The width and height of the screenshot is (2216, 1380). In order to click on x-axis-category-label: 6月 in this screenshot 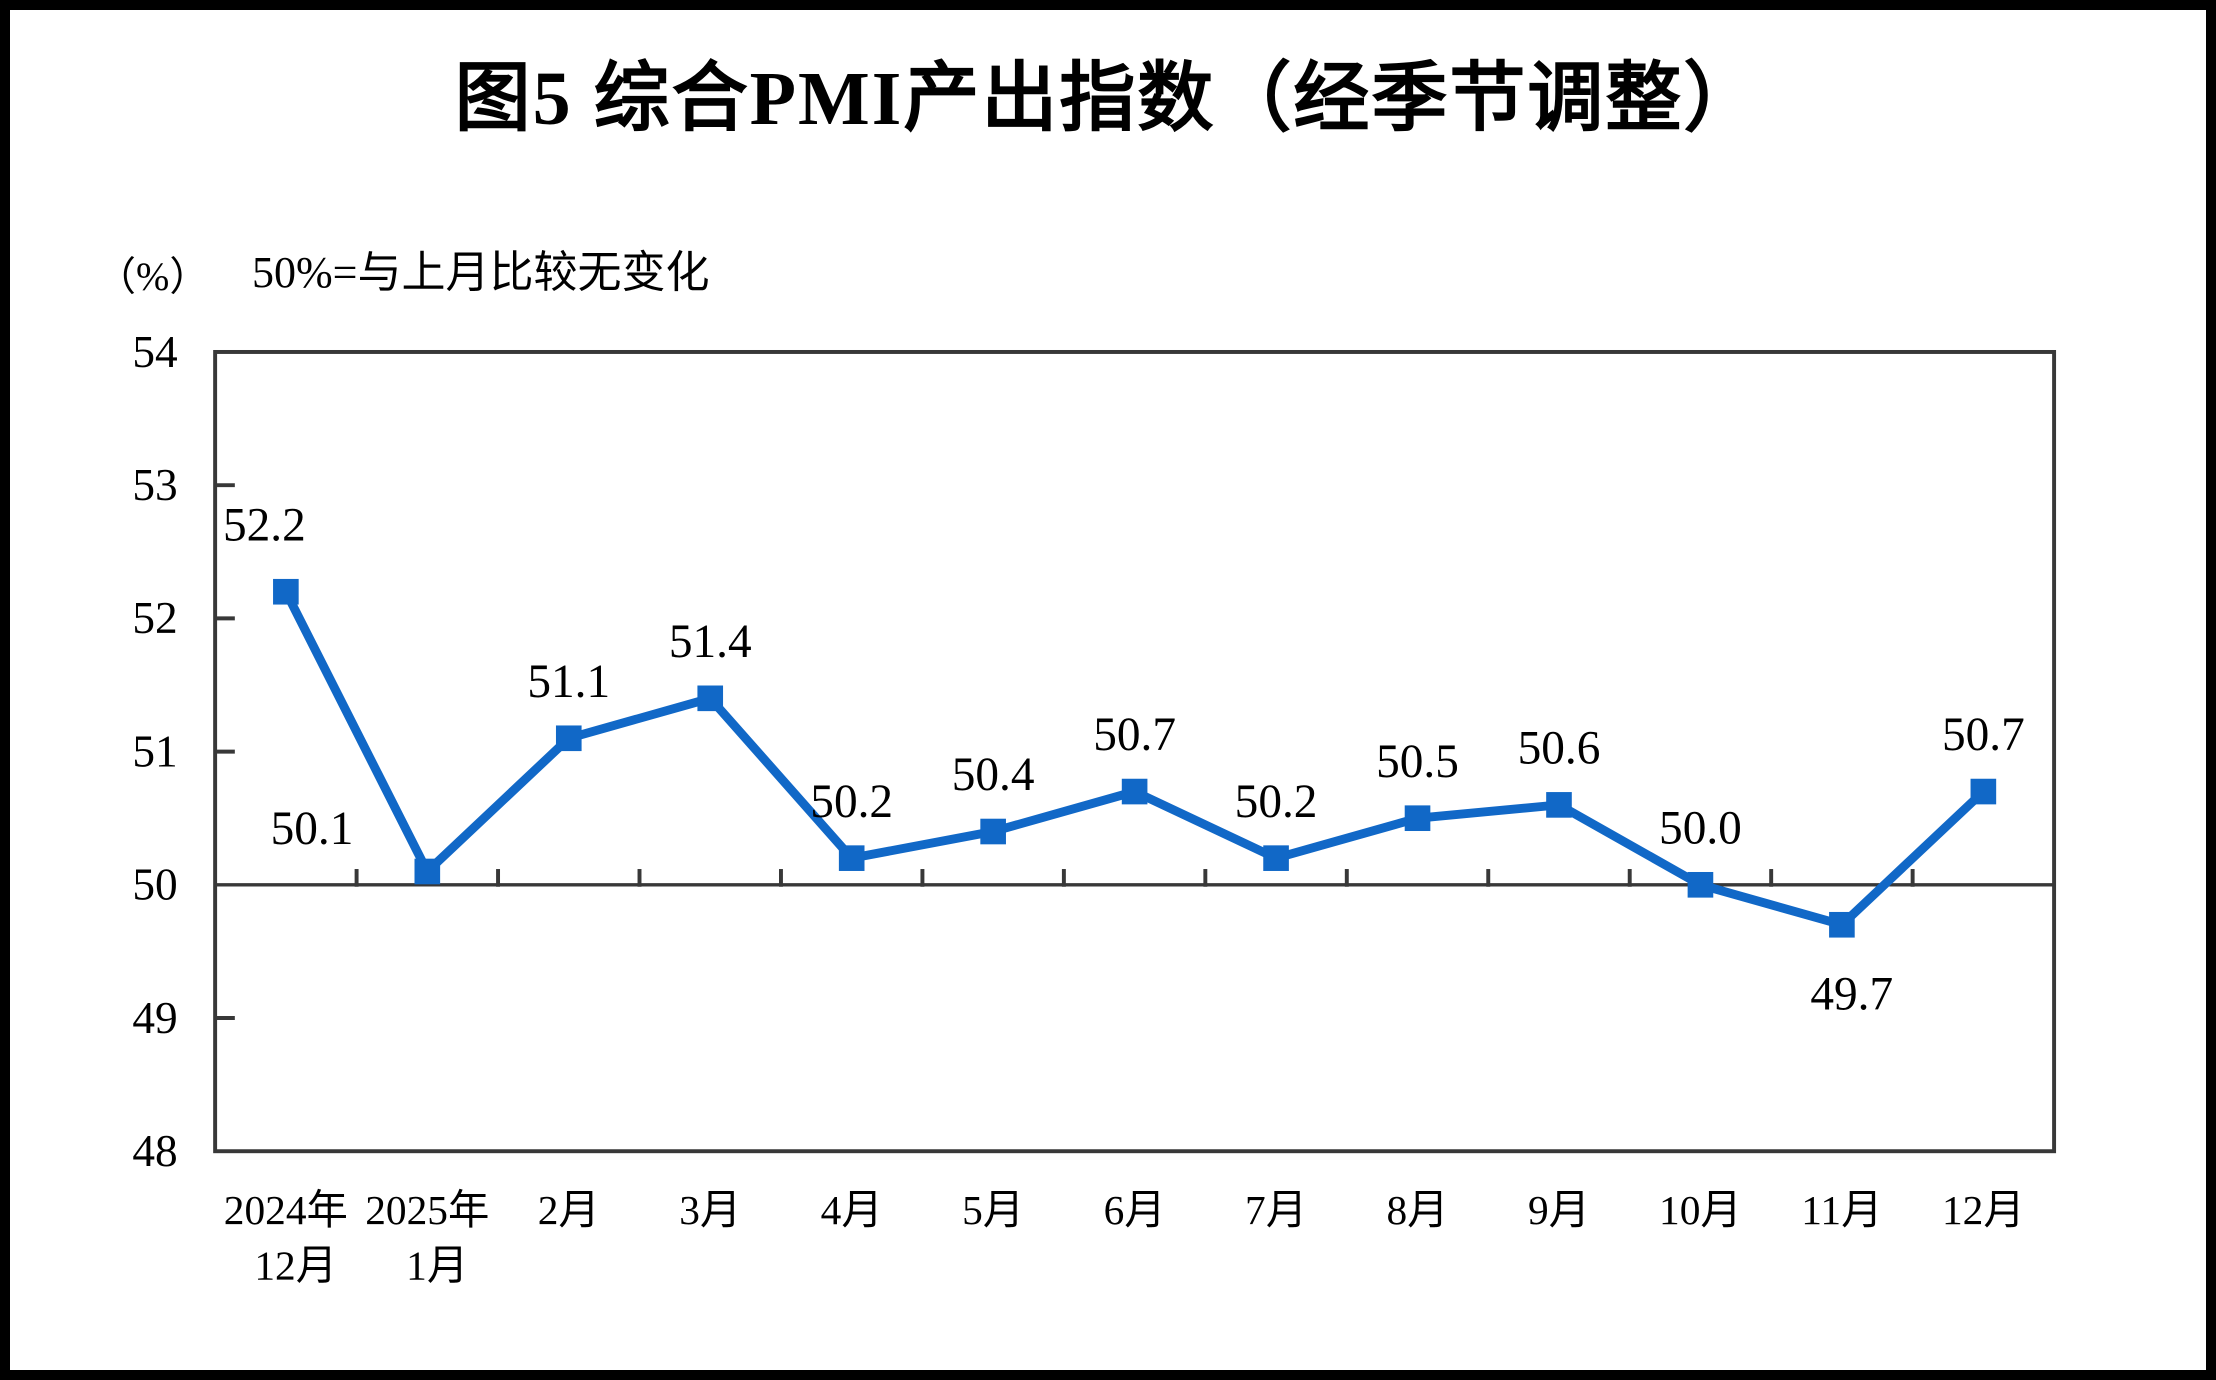, I will do `click(1135, 1210)`.